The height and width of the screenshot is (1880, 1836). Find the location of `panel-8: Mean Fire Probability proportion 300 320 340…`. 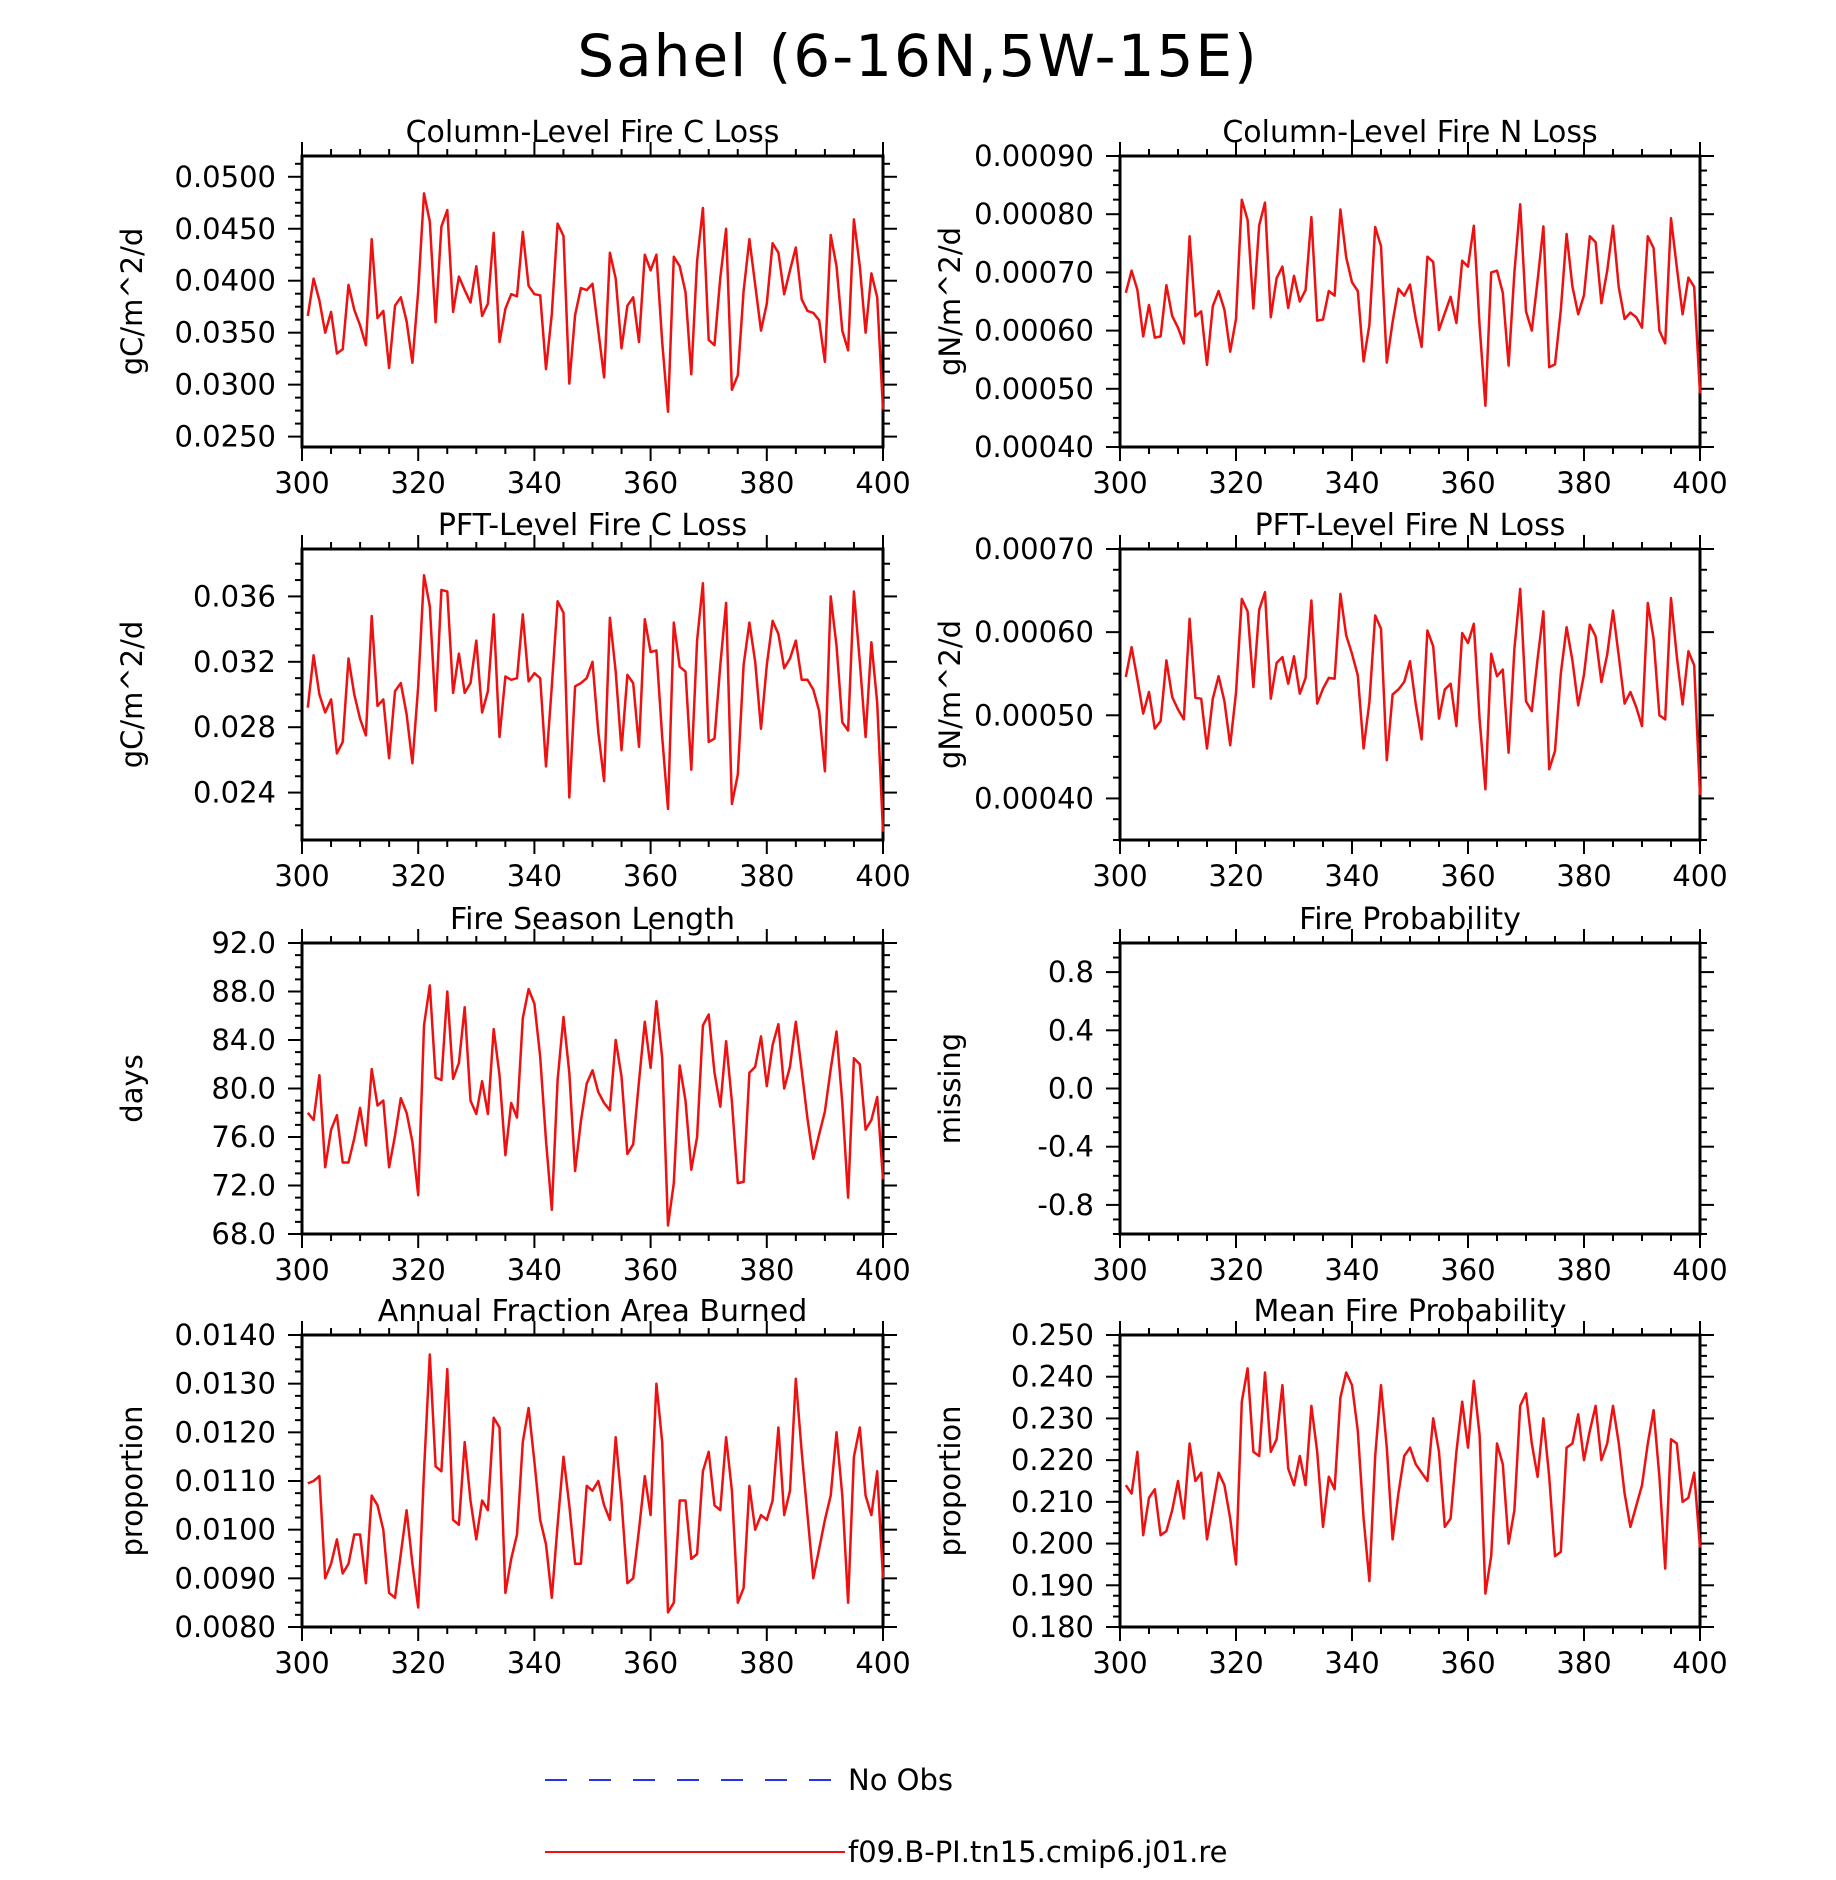

panel-8: Mean Fire Probability proportion 300 320 340… is located at coordinates (1330, 1487).